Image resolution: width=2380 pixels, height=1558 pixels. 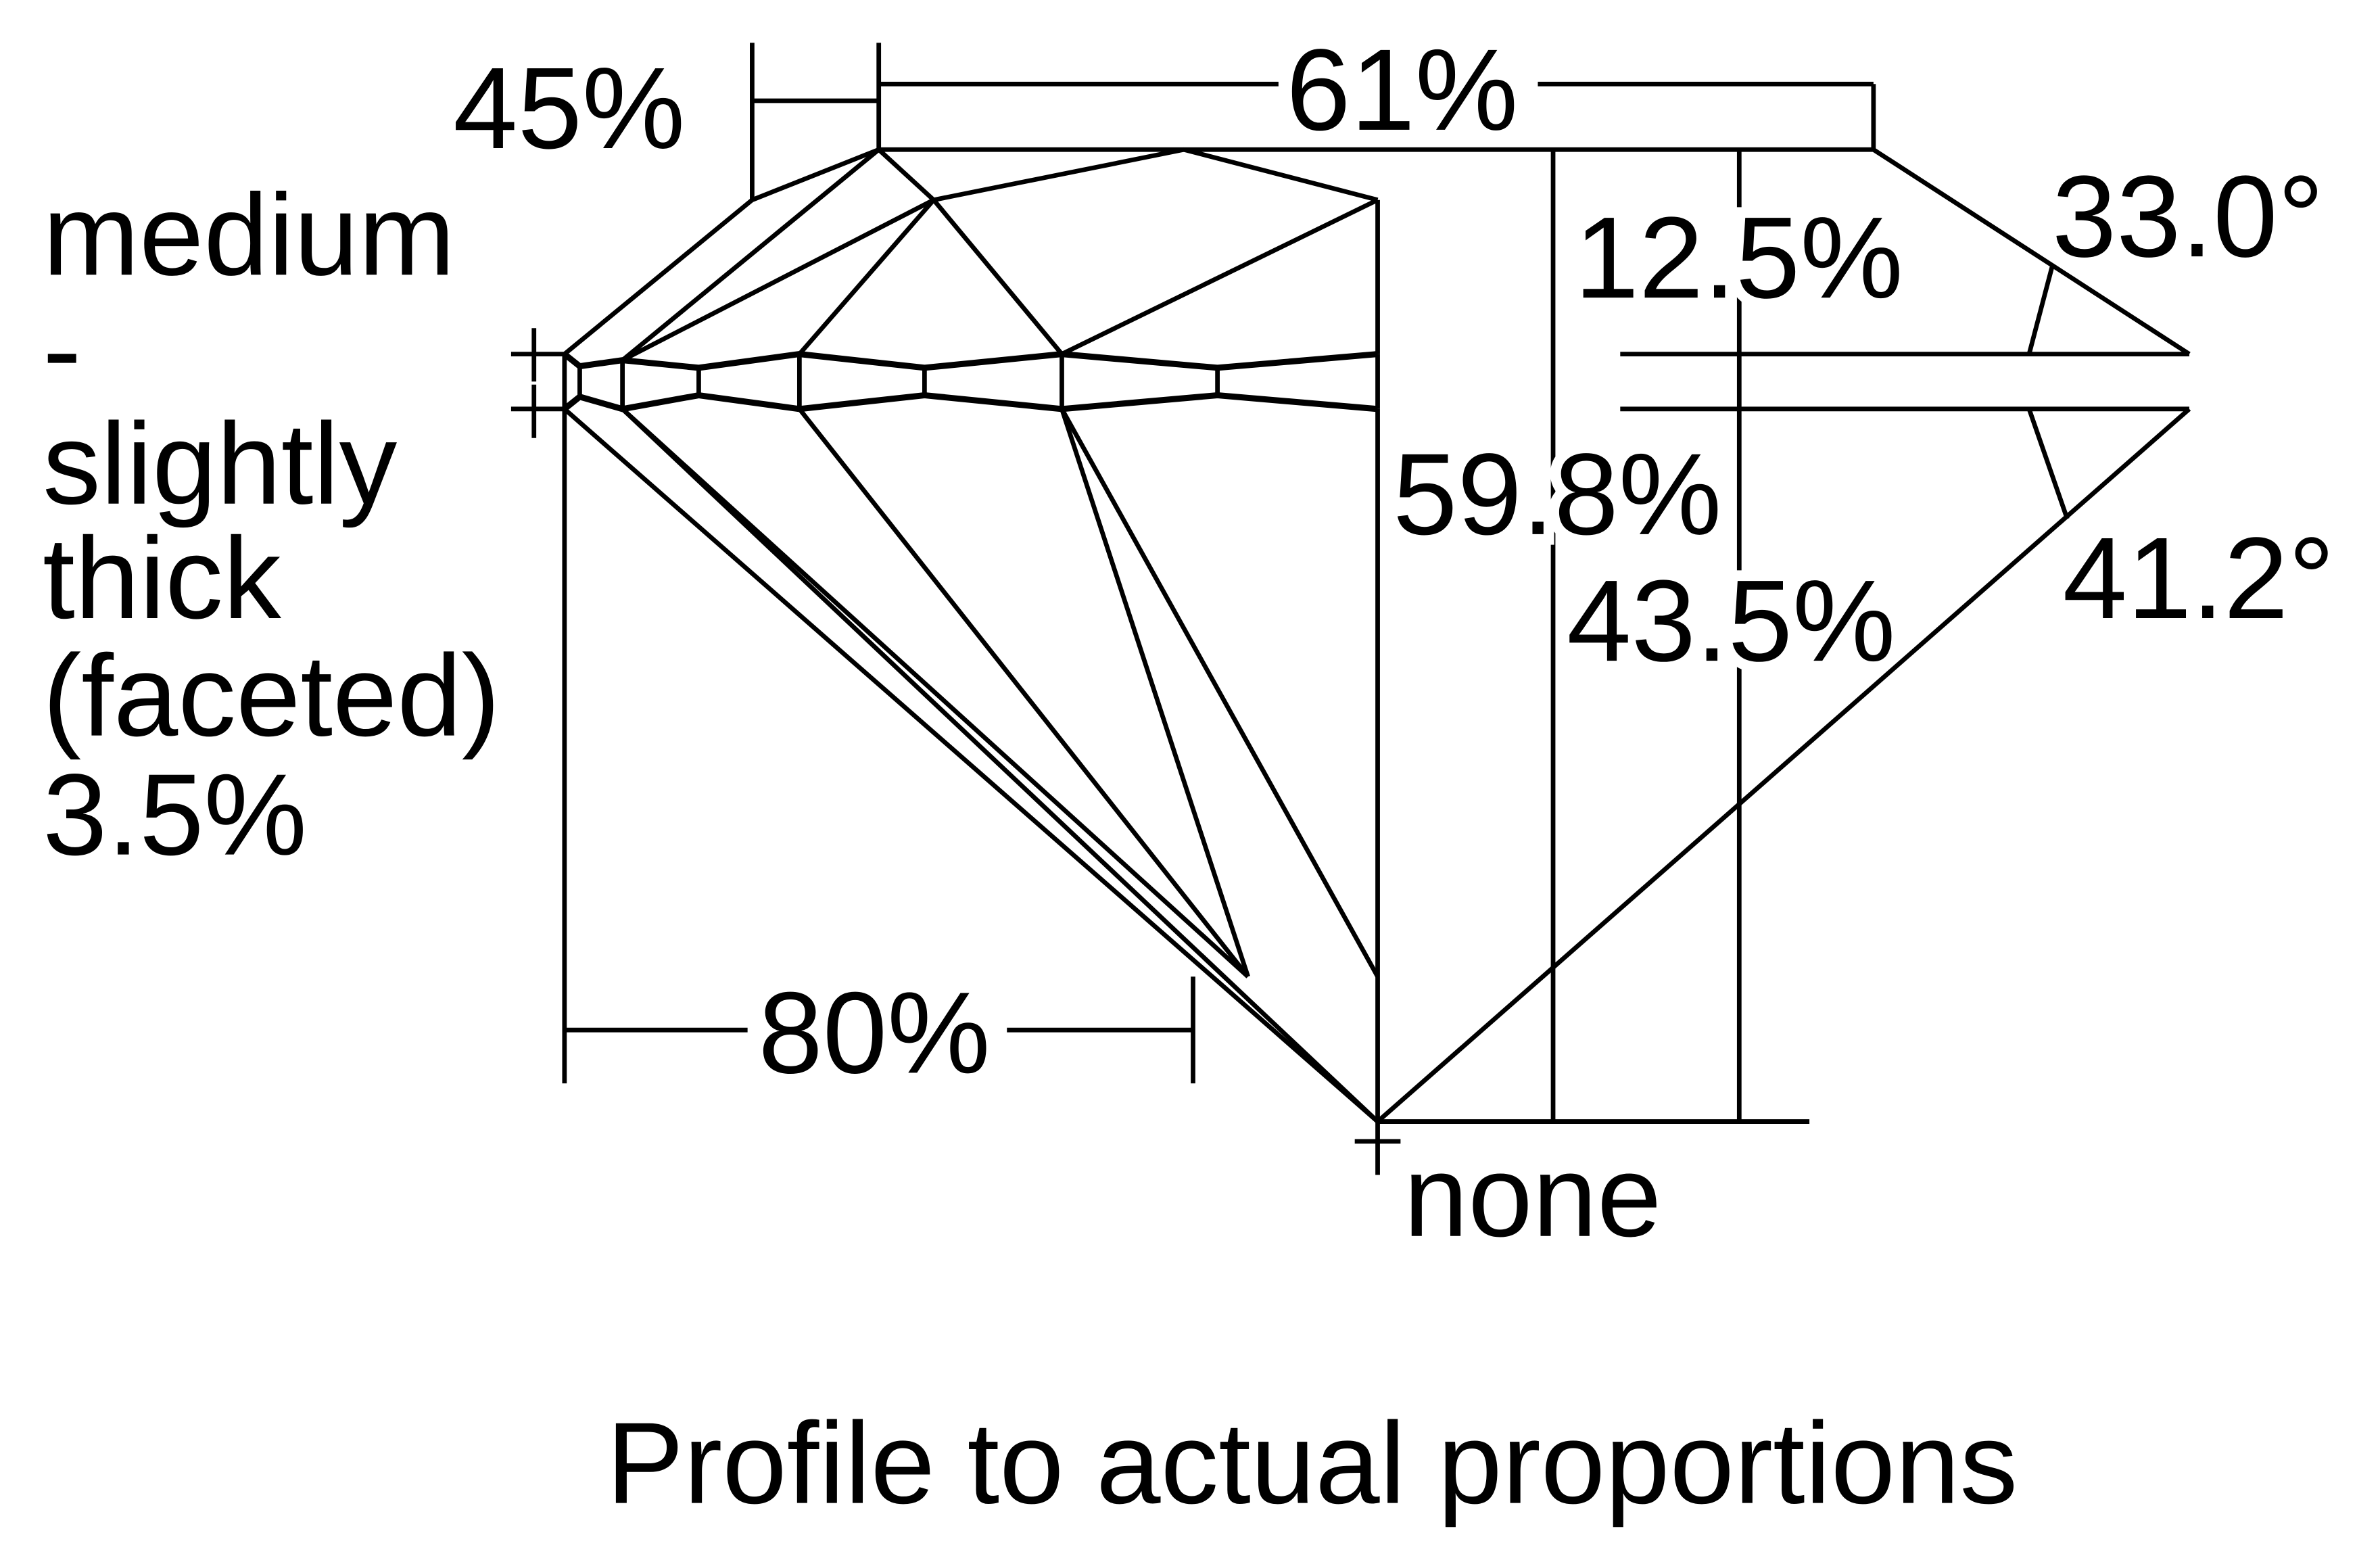 I want to click on culet-label: none, so click(x=1533, y=1196).